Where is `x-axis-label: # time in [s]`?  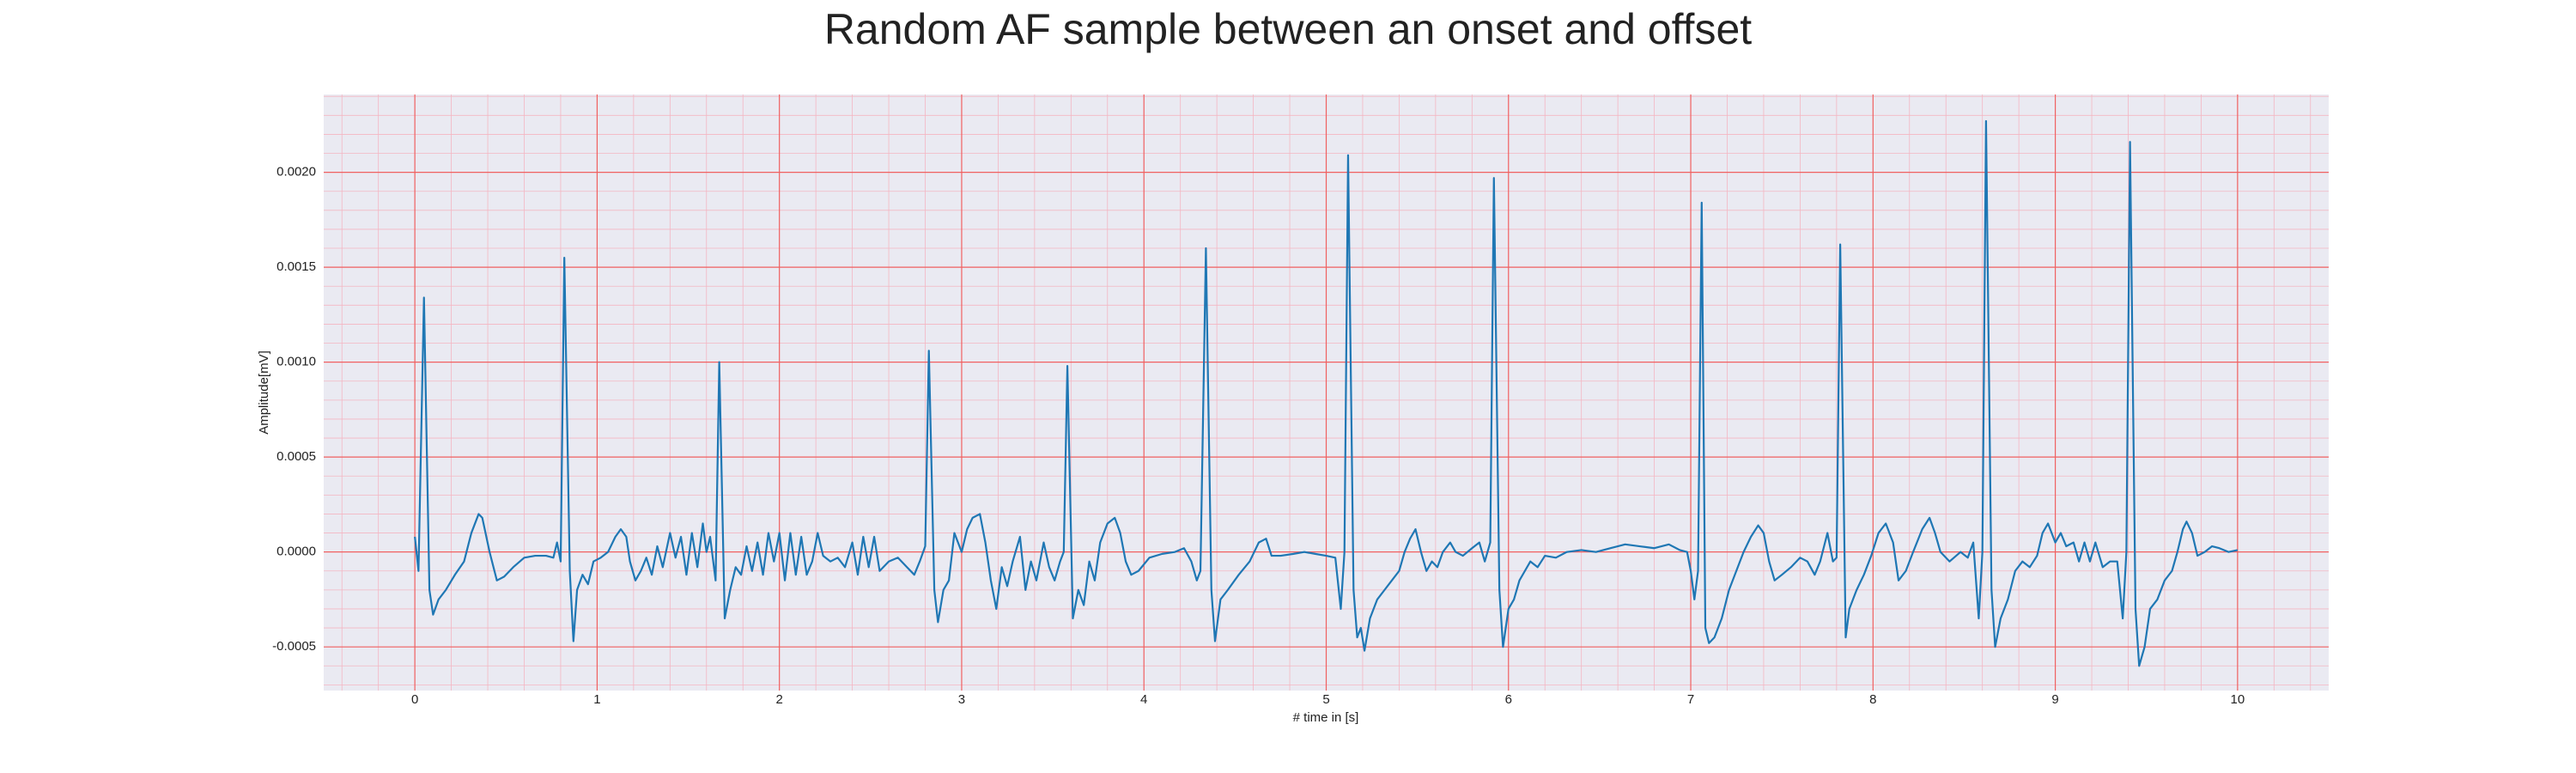
x-axis-label: # time in [s] is located at coordinates (1326, 717).